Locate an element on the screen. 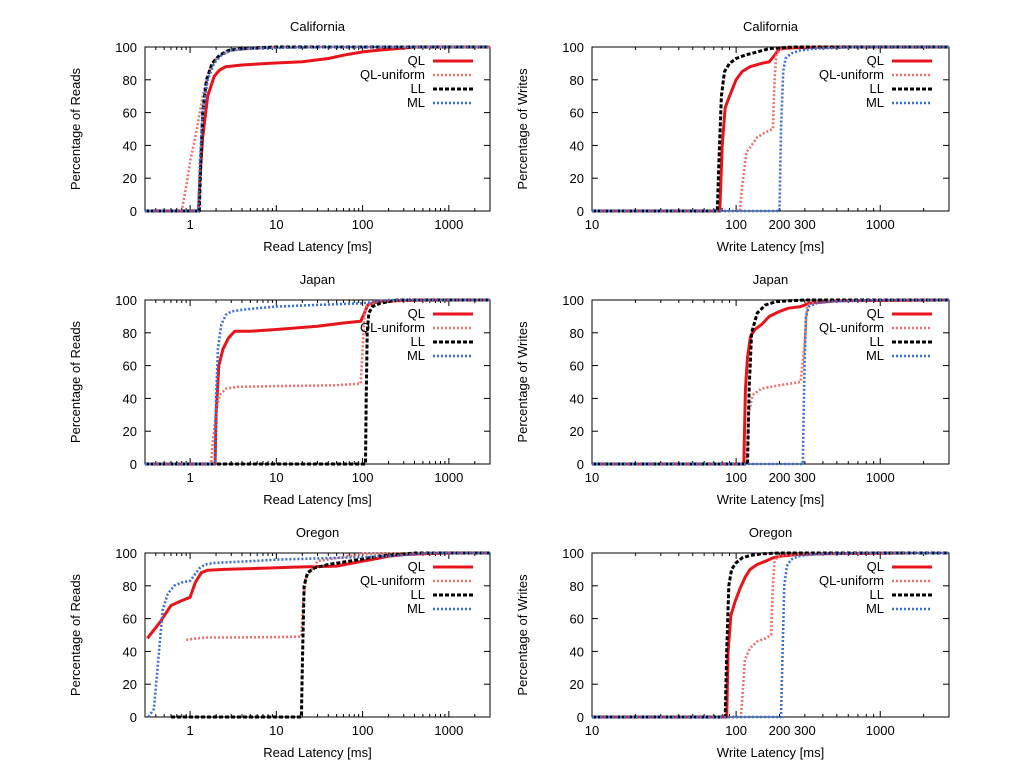 This screenshot has height=768, width=1024. y-axis-label: Percentage of Writes is located at coordinates (522, 382).